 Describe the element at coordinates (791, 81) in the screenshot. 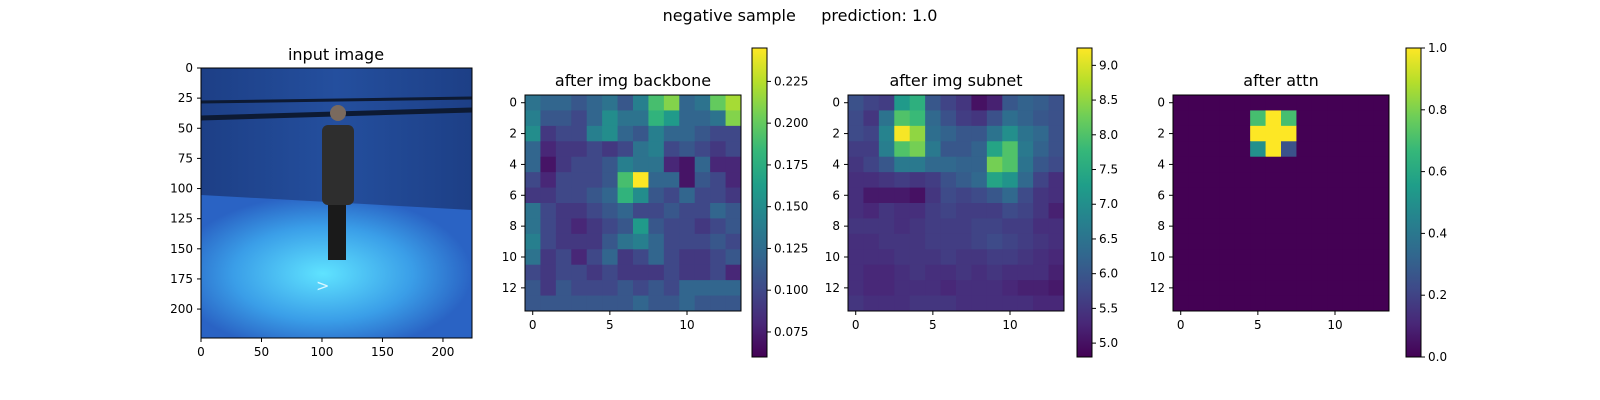

I see `colorbar-tick-label: 0.225` at that location.